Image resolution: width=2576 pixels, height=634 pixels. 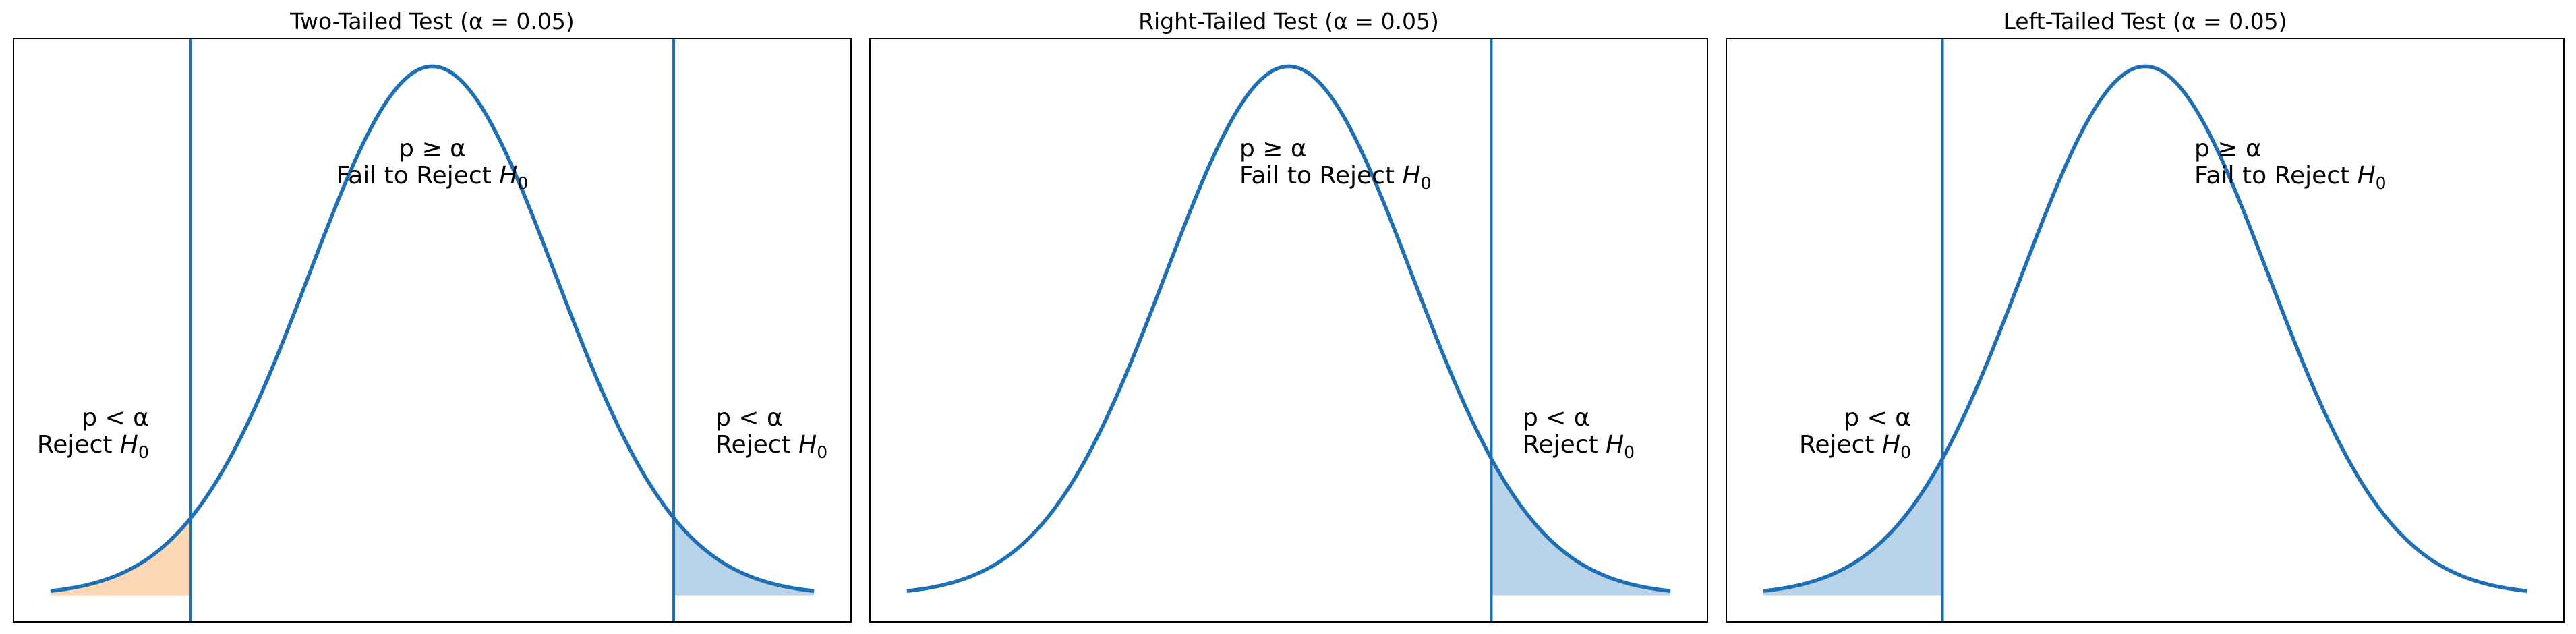 I want to click on chart-title: Left-Tailed Test (α = 0.05), so click(x=2145, y=21).